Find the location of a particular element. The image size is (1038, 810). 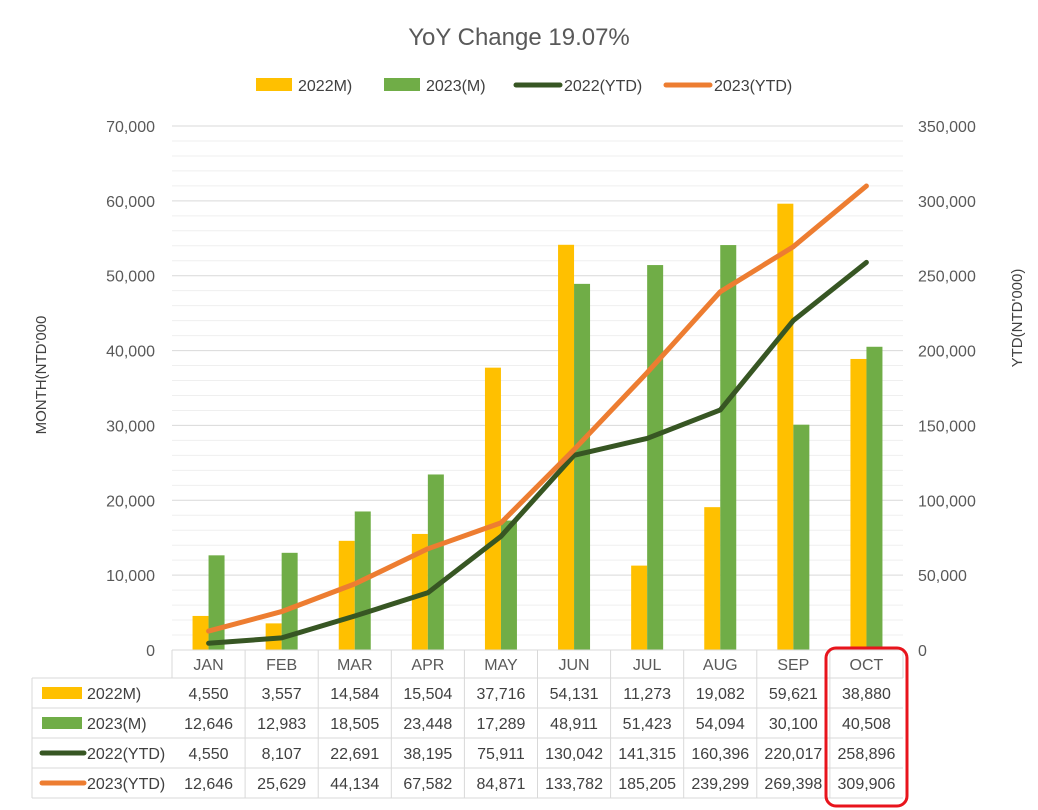

y-tick-label: 0 is located at coordinates (150, 651).